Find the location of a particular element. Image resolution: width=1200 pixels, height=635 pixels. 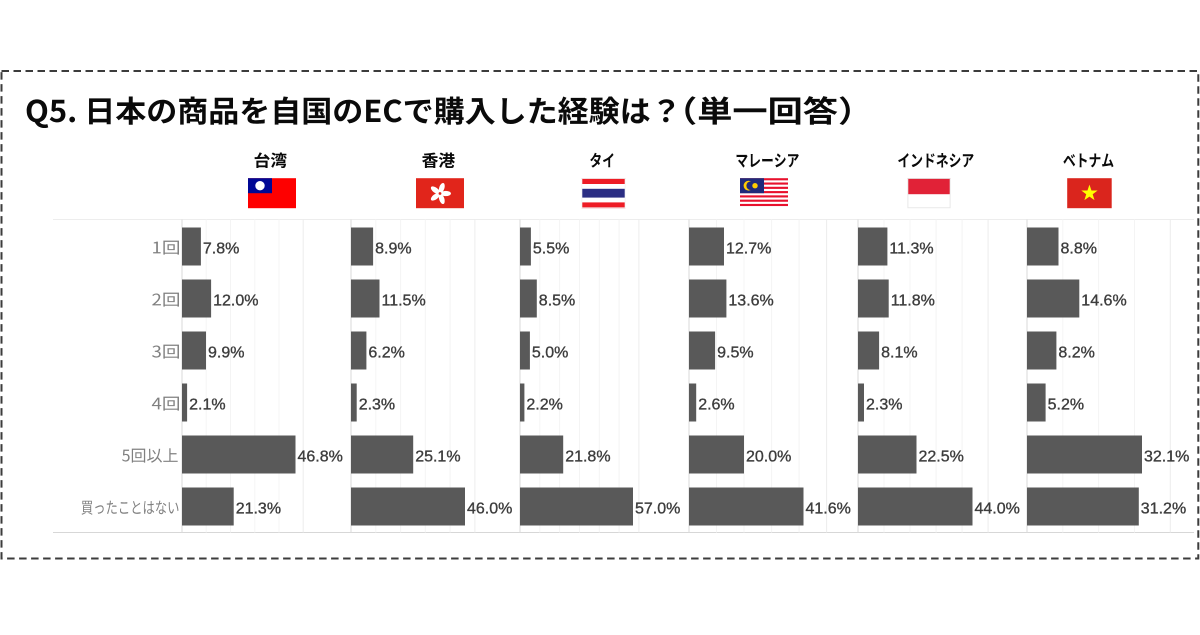

svg-text: 8.9% is located at coordinates (393, 249).